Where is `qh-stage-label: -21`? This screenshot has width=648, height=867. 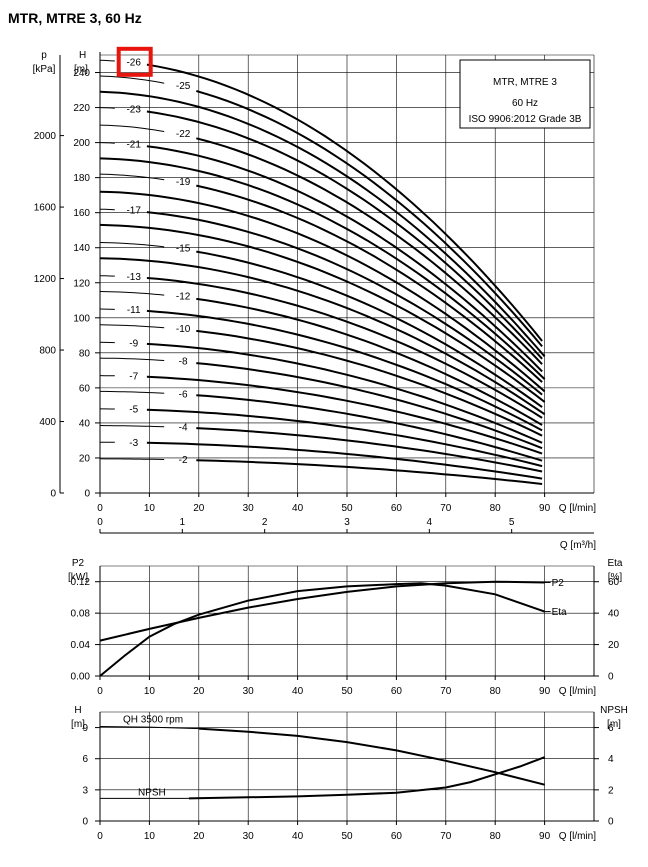 qh-stage-label: -21 is located at coordinates (133, 144).